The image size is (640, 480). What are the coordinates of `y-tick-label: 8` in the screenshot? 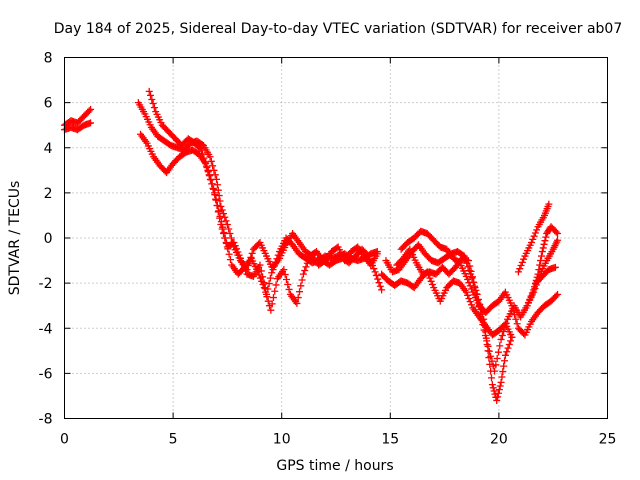 It's located at (48, 59).